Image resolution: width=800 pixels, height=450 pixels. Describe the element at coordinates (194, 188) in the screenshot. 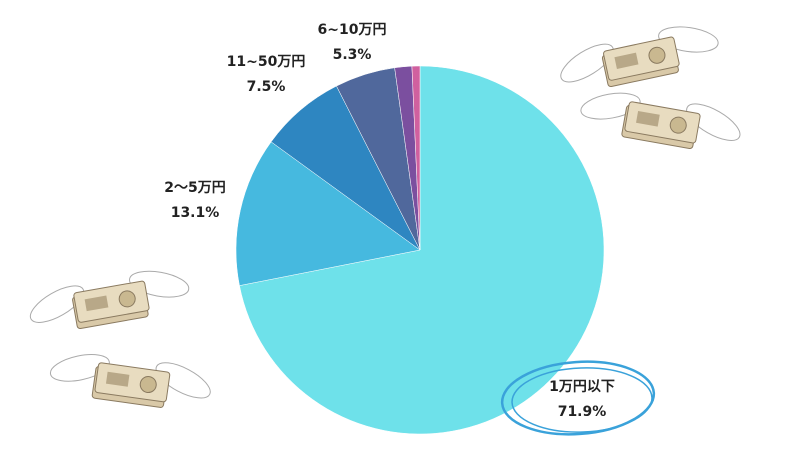

I see `slice-label: 2～5万円` at that location.